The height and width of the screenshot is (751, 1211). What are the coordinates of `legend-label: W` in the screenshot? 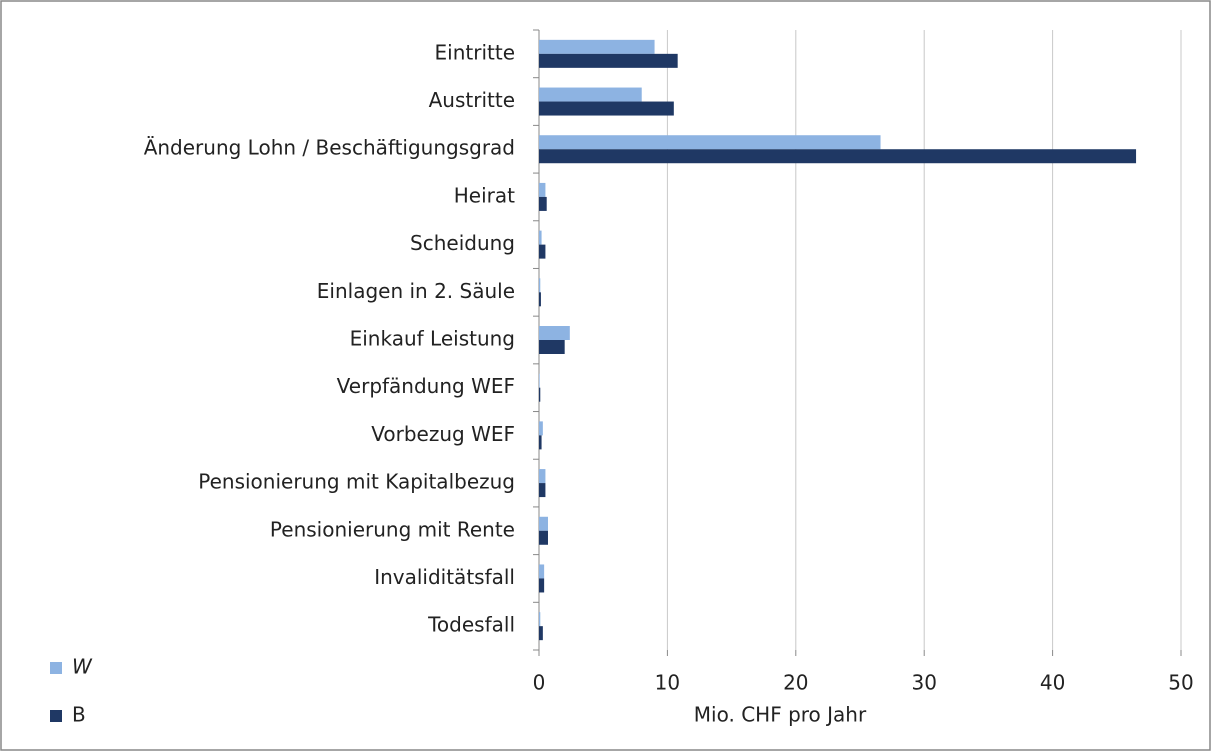 It's located at (82, 667).